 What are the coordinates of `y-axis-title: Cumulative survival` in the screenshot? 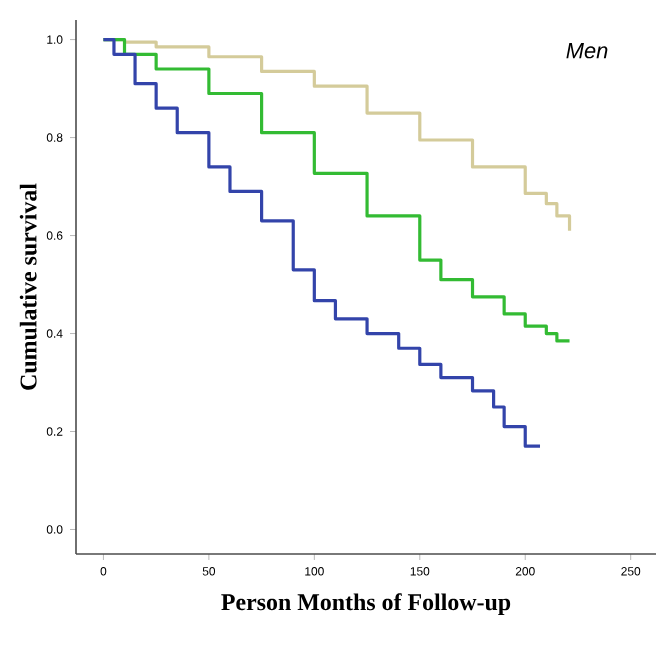 It's located at (28, 286).